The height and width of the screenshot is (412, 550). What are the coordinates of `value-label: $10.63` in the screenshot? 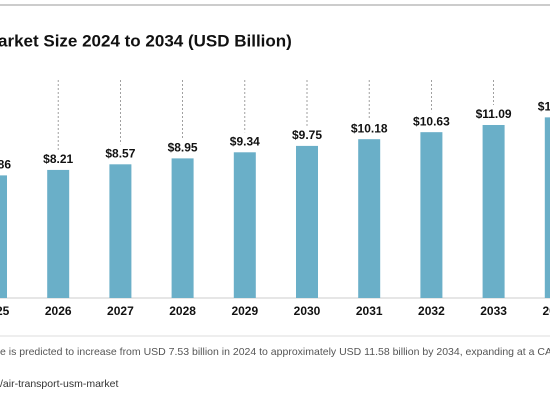 It's located at (431, 121).